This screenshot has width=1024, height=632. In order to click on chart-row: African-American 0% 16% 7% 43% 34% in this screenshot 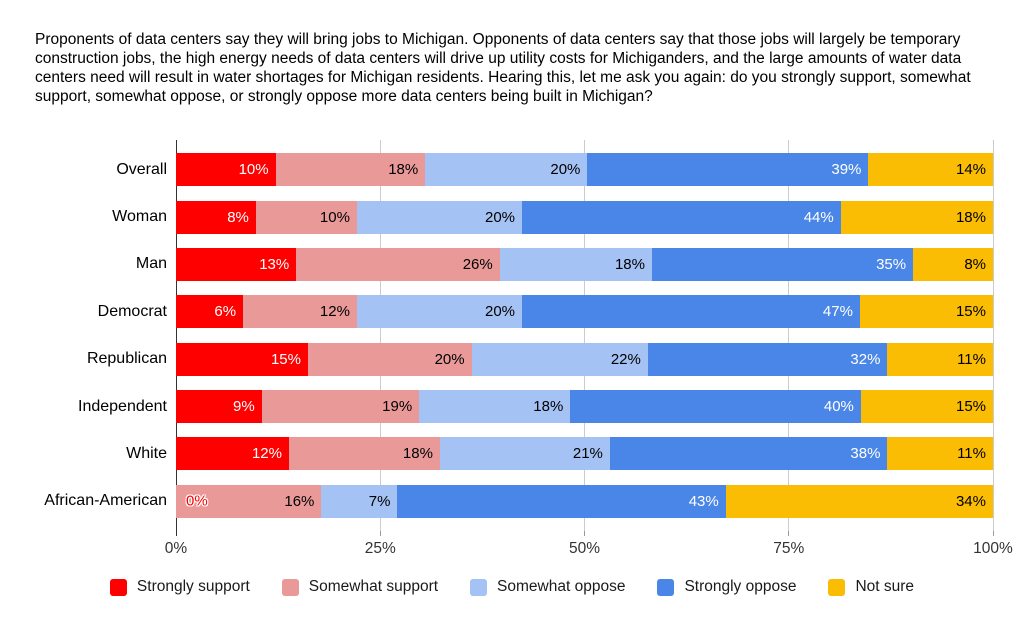, I will do `click(518, 501)`.